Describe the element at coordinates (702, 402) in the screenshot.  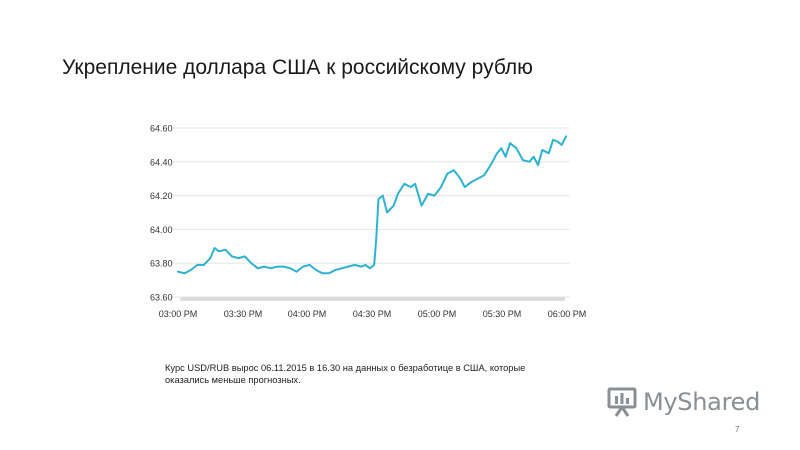
I see `logo-text: MyShared` at that location.